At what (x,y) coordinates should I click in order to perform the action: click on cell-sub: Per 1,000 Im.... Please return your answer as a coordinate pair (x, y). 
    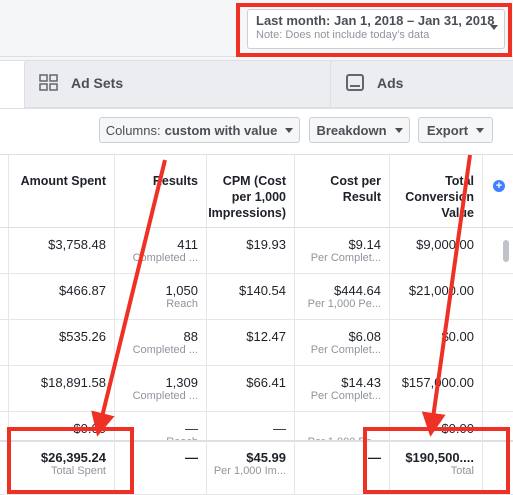
    Looking at the image, I should click on (249, 471).